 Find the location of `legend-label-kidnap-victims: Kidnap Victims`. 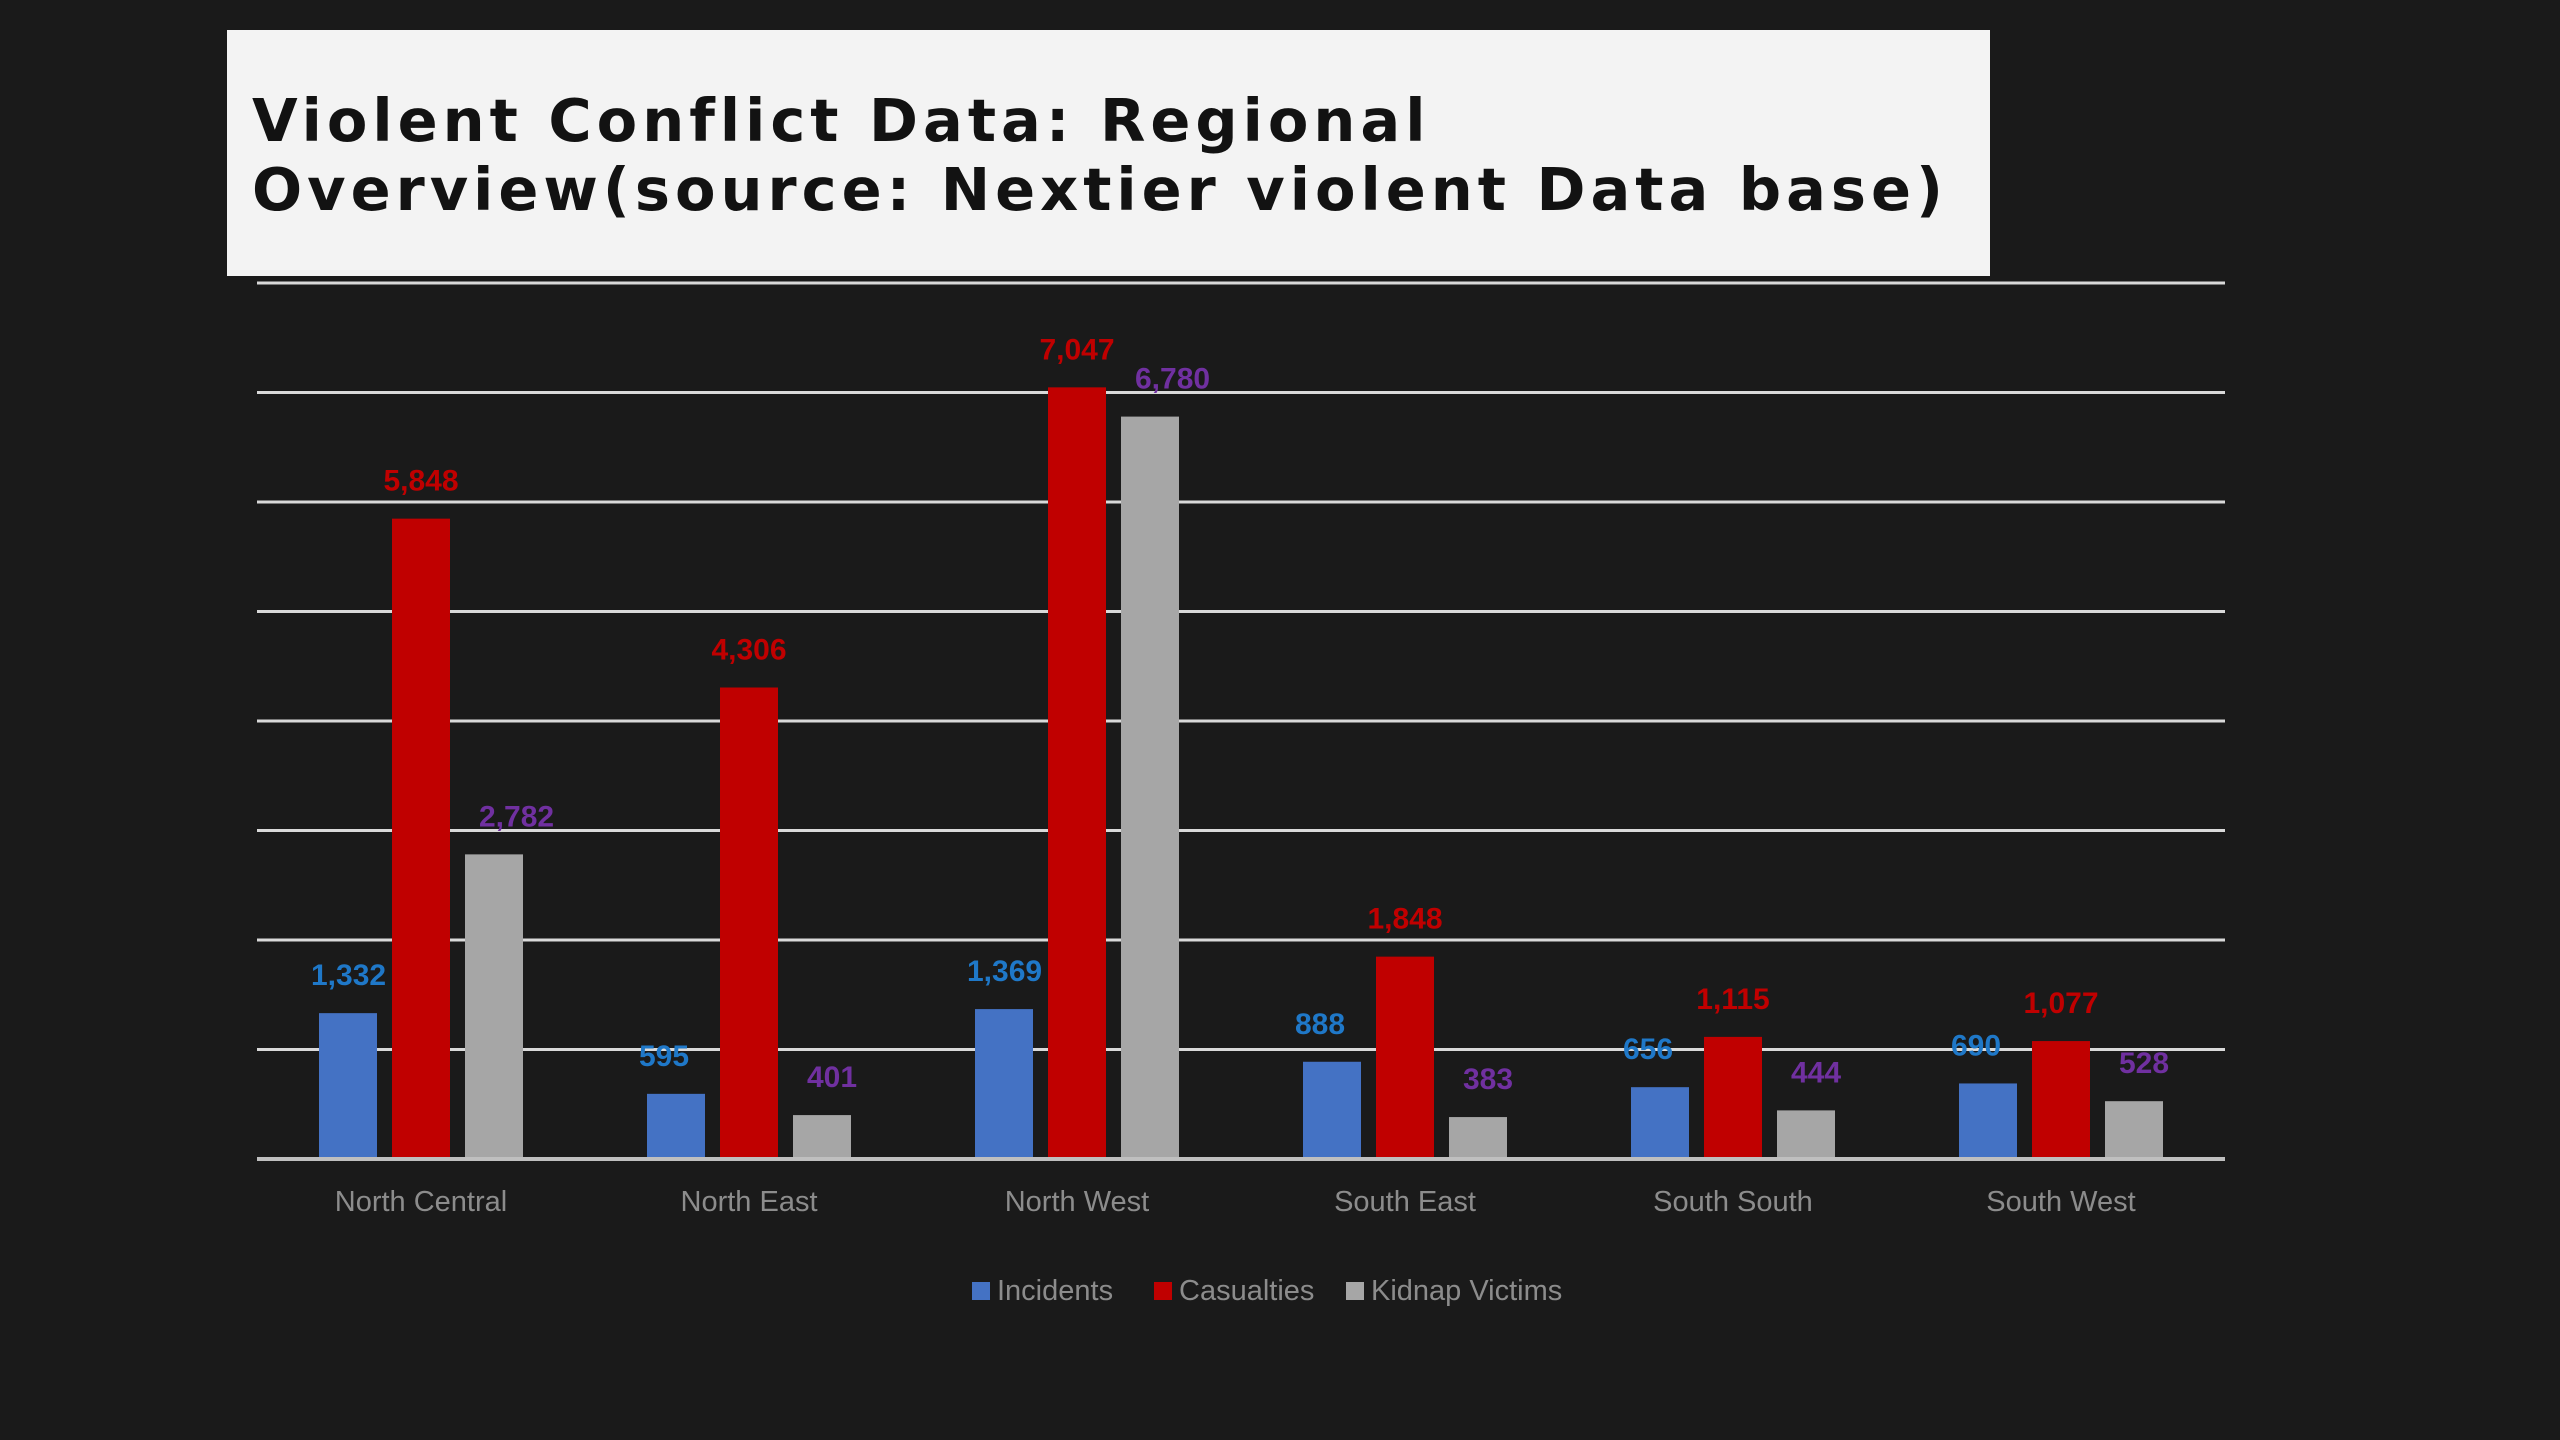

legend-label-kidnap-victims: Kidnap Victims is located at coordinates (1466, 1291).